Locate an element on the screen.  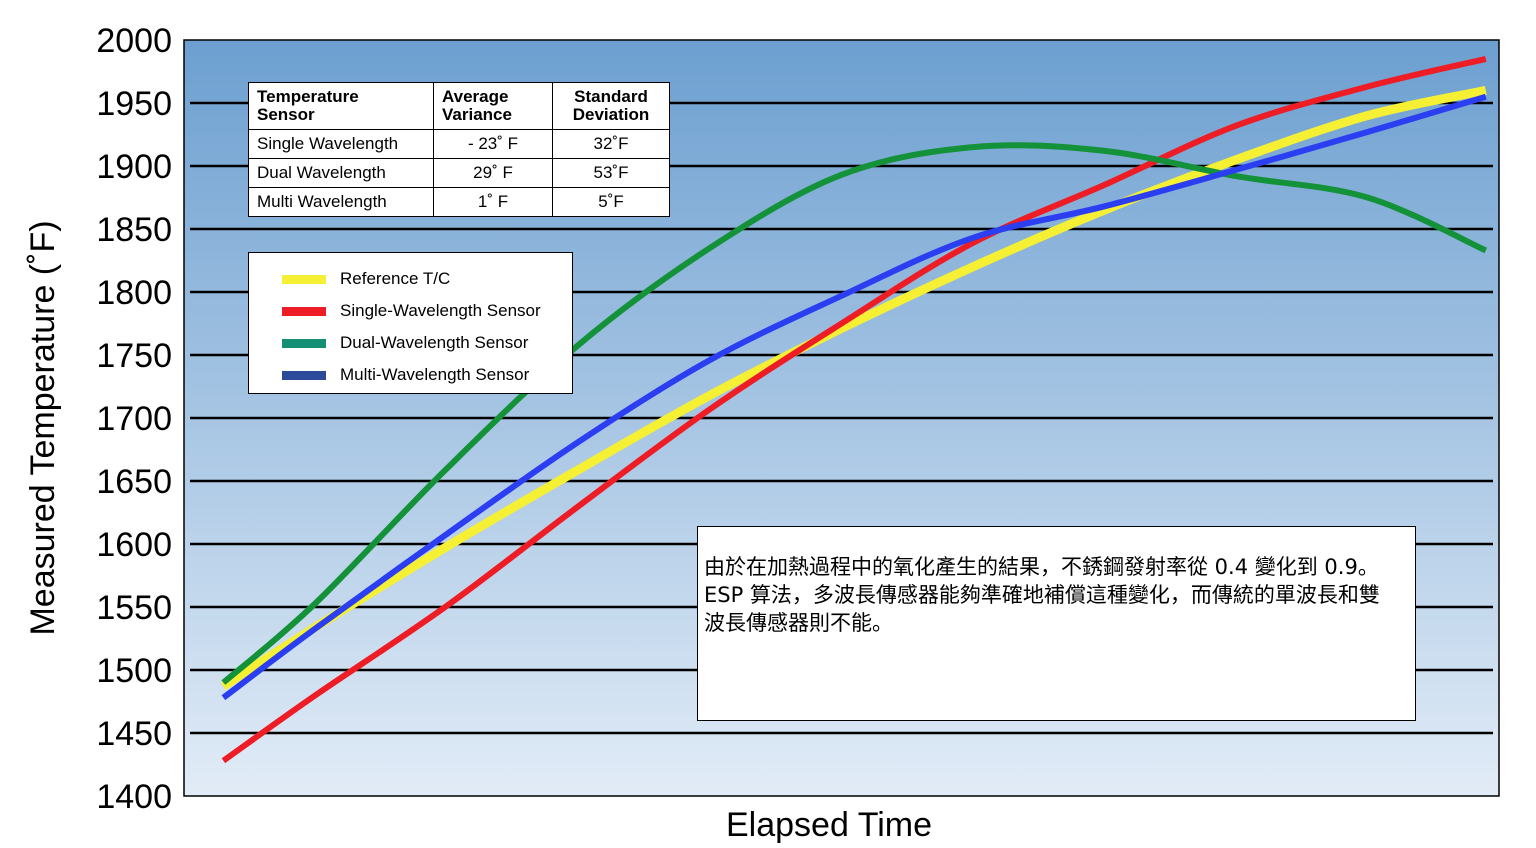
table-cell: Multi Wavelength is located at coordinates (341, 202).